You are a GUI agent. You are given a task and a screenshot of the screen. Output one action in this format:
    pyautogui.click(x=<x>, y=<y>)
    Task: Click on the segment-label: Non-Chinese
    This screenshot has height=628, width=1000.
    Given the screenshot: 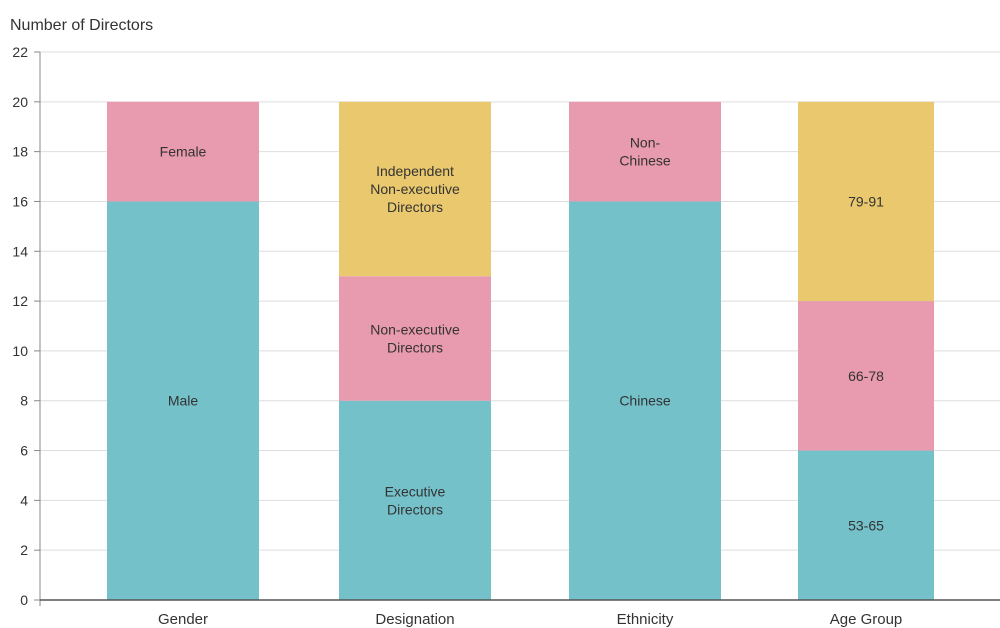 What is the action you would take?
    pyautogui.click(x=645, y=152)
    